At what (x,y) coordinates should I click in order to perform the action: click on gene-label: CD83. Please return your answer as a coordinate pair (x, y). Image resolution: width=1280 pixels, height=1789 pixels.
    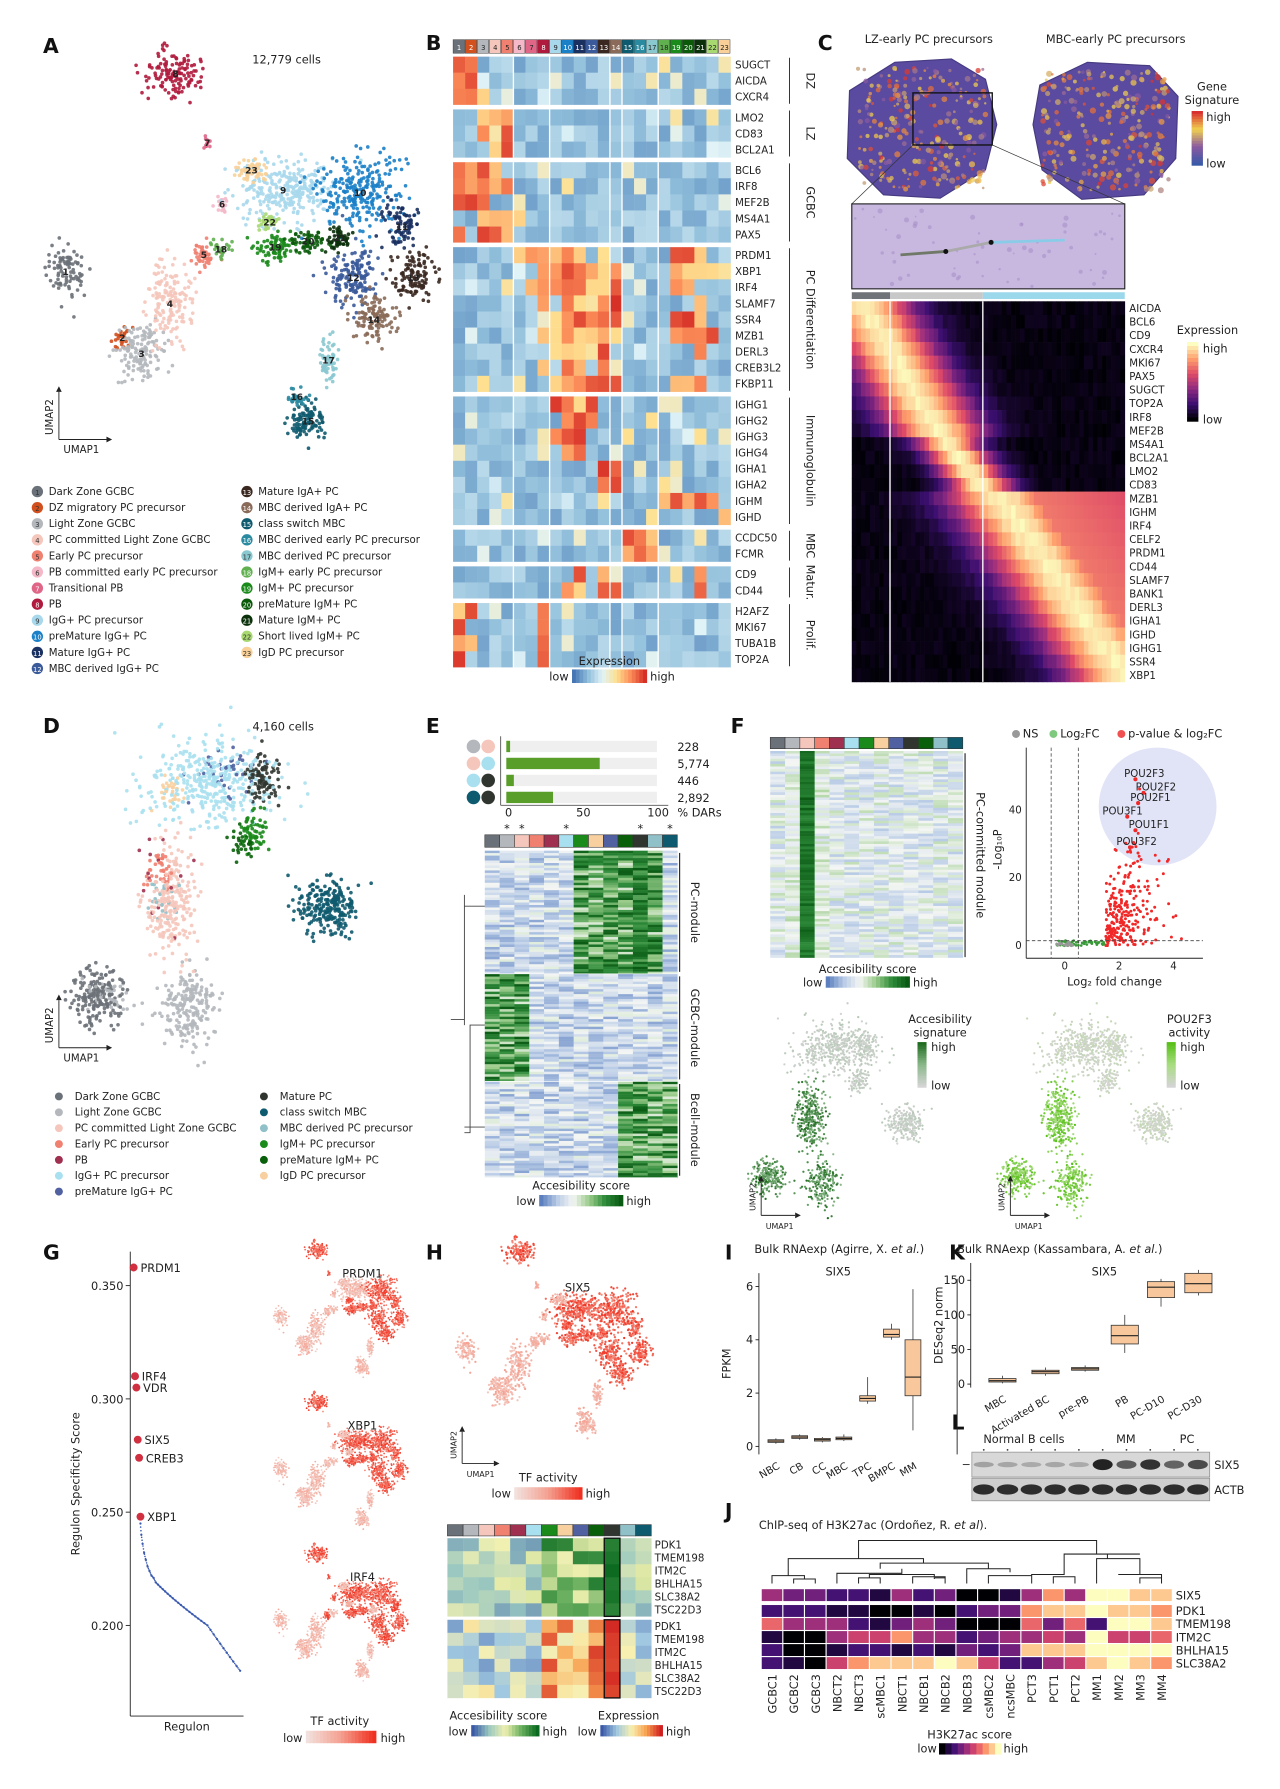
    Looking at the image, I should click on (749, 134).